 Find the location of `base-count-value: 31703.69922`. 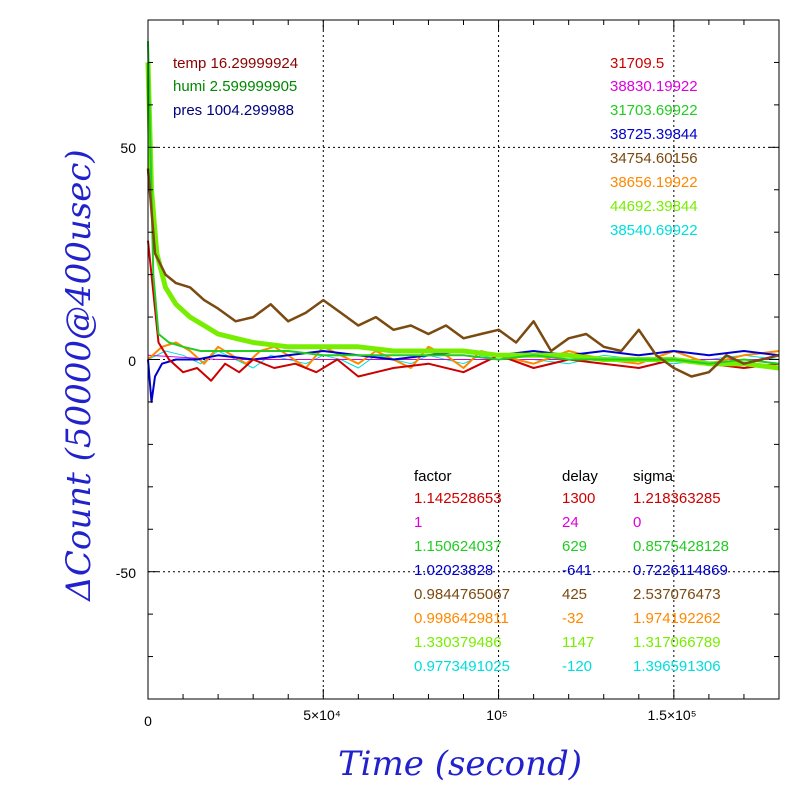

base-count-value: 31703.69922 is located at coordinates (654, 110).